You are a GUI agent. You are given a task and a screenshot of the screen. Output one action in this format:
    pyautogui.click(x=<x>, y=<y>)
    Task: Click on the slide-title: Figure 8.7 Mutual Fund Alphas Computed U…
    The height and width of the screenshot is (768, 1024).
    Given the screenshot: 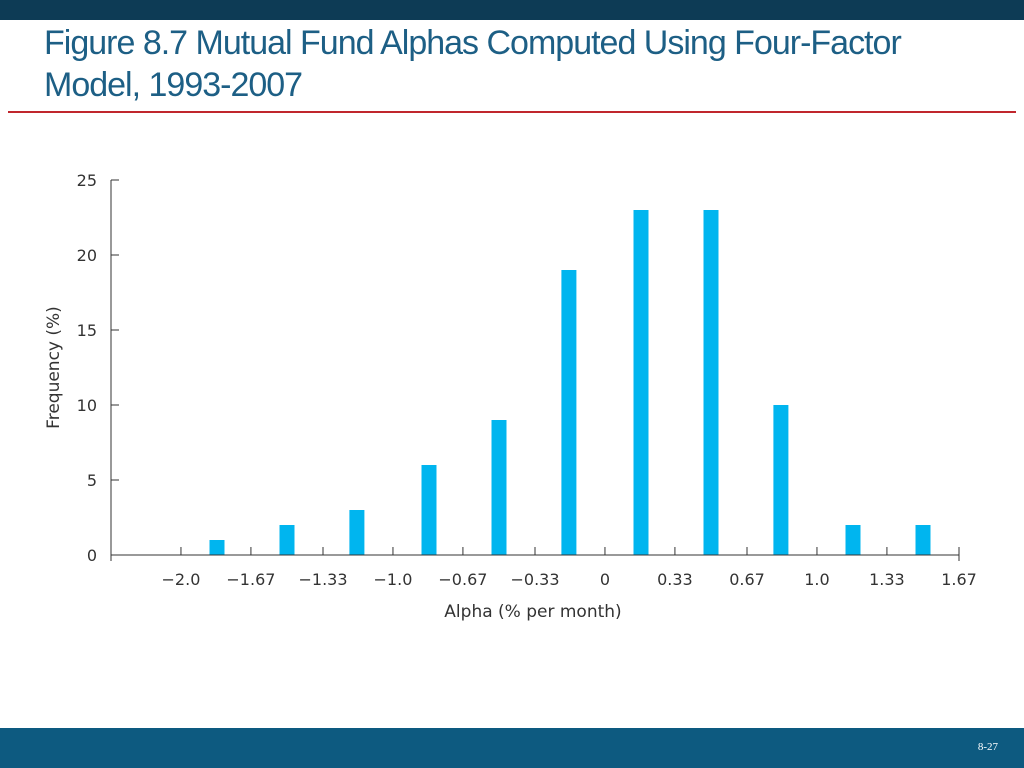 What is the action you would take?
    pyautogui.click(x=473, y=64)
    